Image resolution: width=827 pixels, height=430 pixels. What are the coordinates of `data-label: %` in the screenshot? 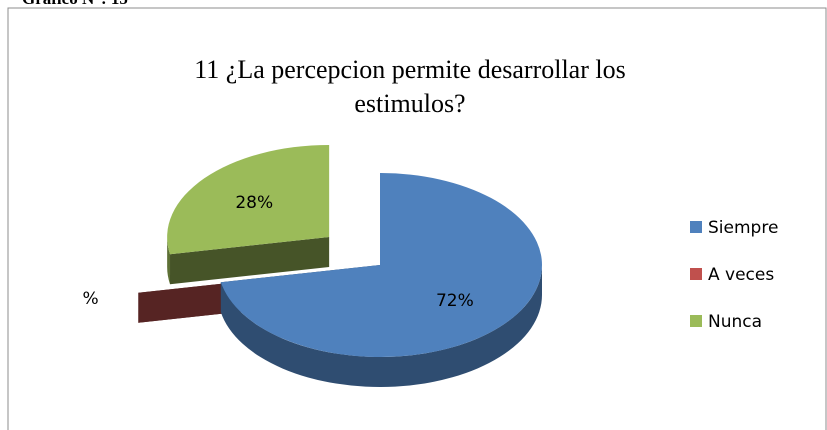 It's located at (91, 299).